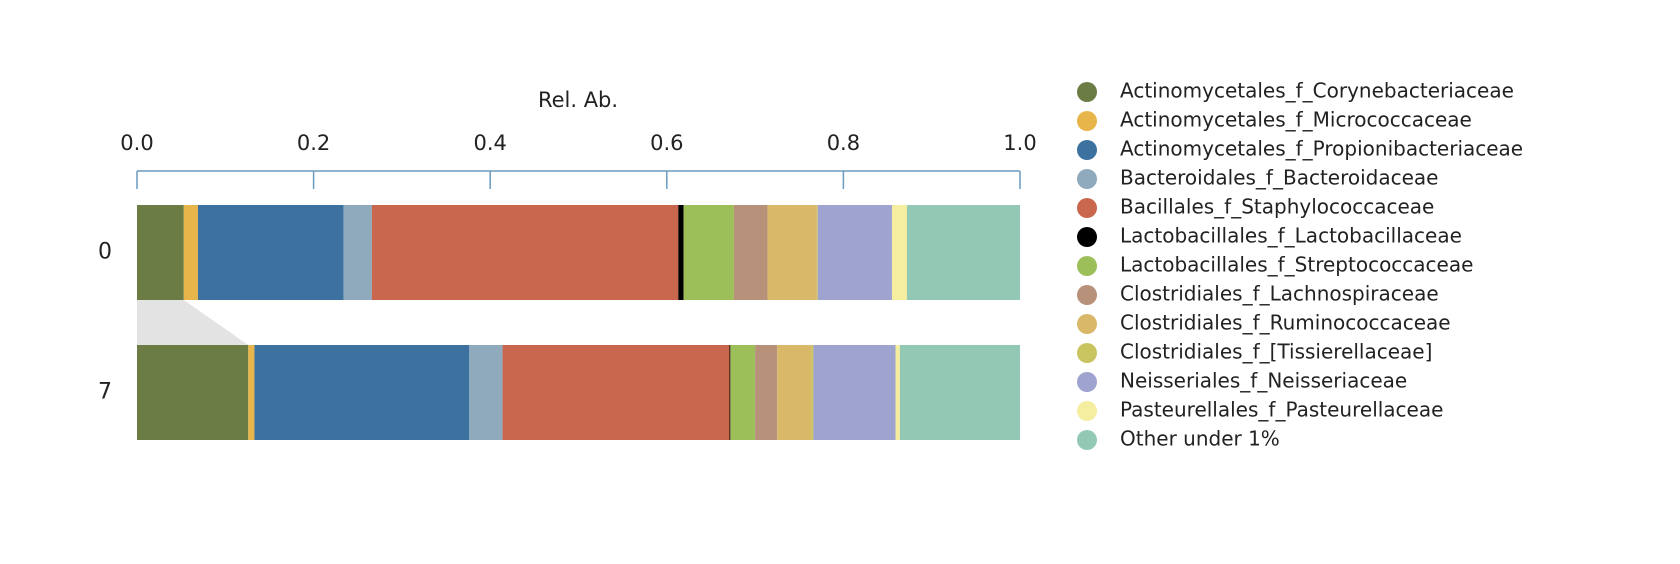  I want to click on legend-label: Other under 1%, so click(1200, 439).